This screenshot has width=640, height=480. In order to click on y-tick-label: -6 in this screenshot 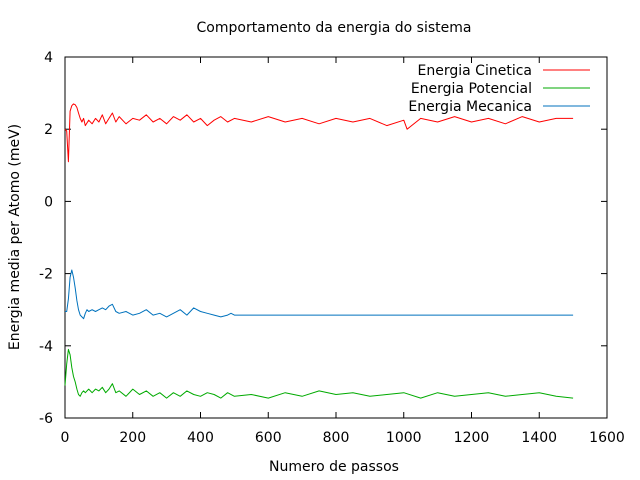, I will do `click(46, 419)`.